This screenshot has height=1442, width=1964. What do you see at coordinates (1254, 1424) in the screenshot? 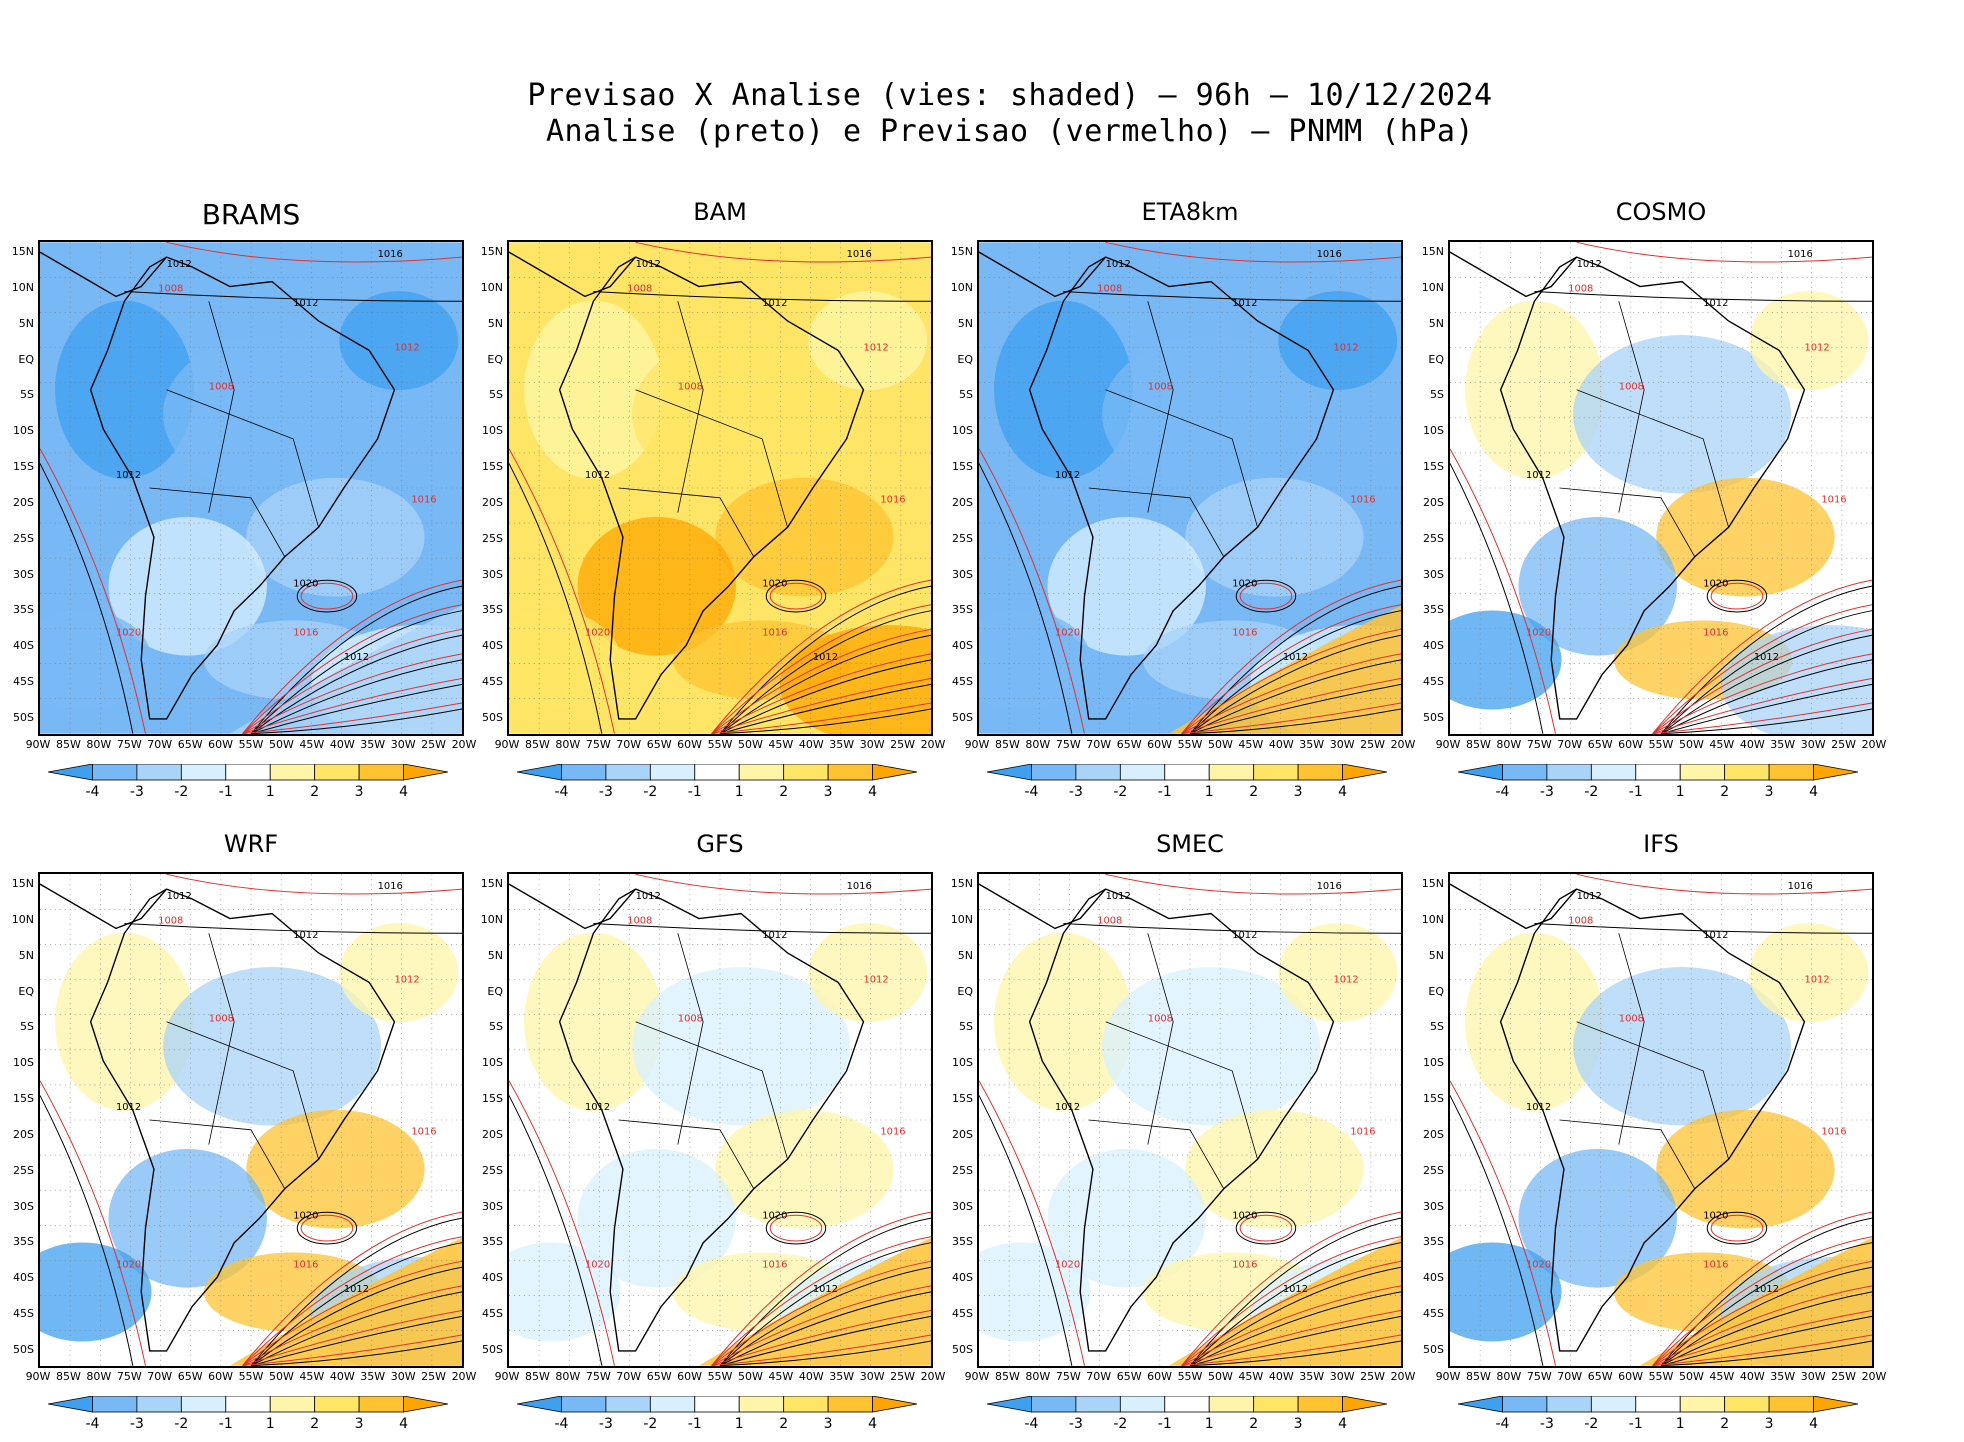
I see `colorbar-label: 2` at bounding box center [1254, 1424].